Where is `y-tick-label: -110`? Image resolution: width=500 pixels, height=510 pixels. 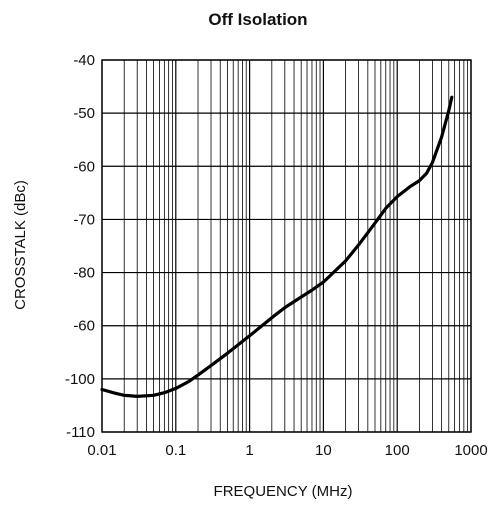 y-tick-label: -110 is located at coordinates (80, 432).